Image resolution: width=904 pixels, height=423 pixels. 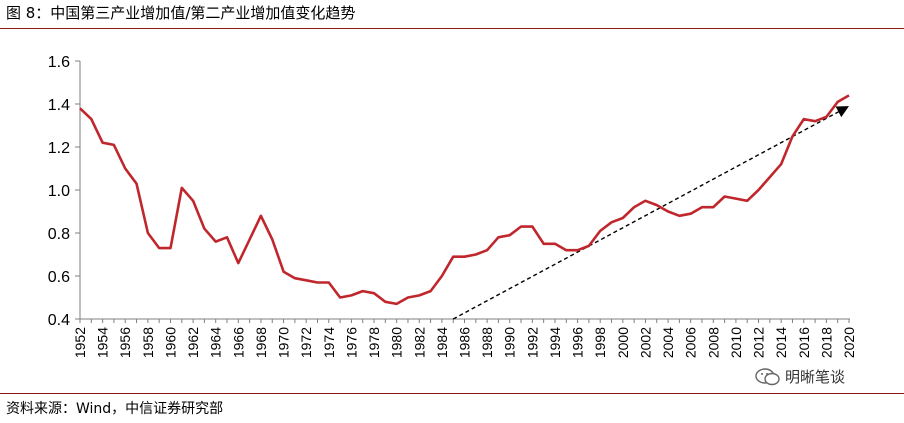 What do you see at coordinates (284, 342) in the screenshot?
I see `x-tick-label: 1970` at bounding box center [284, 342].